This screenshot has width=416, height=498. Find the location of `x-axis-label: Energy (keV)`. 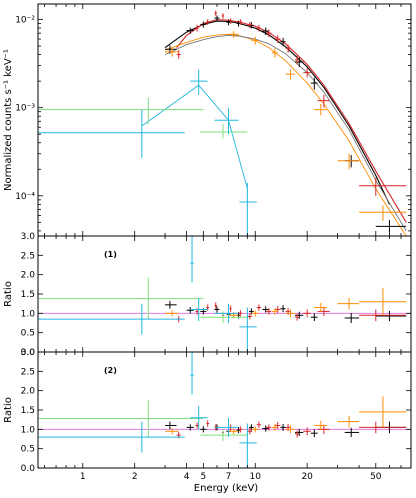

x-axis-label: Energy (keV) is located at coordinates (226, 488).